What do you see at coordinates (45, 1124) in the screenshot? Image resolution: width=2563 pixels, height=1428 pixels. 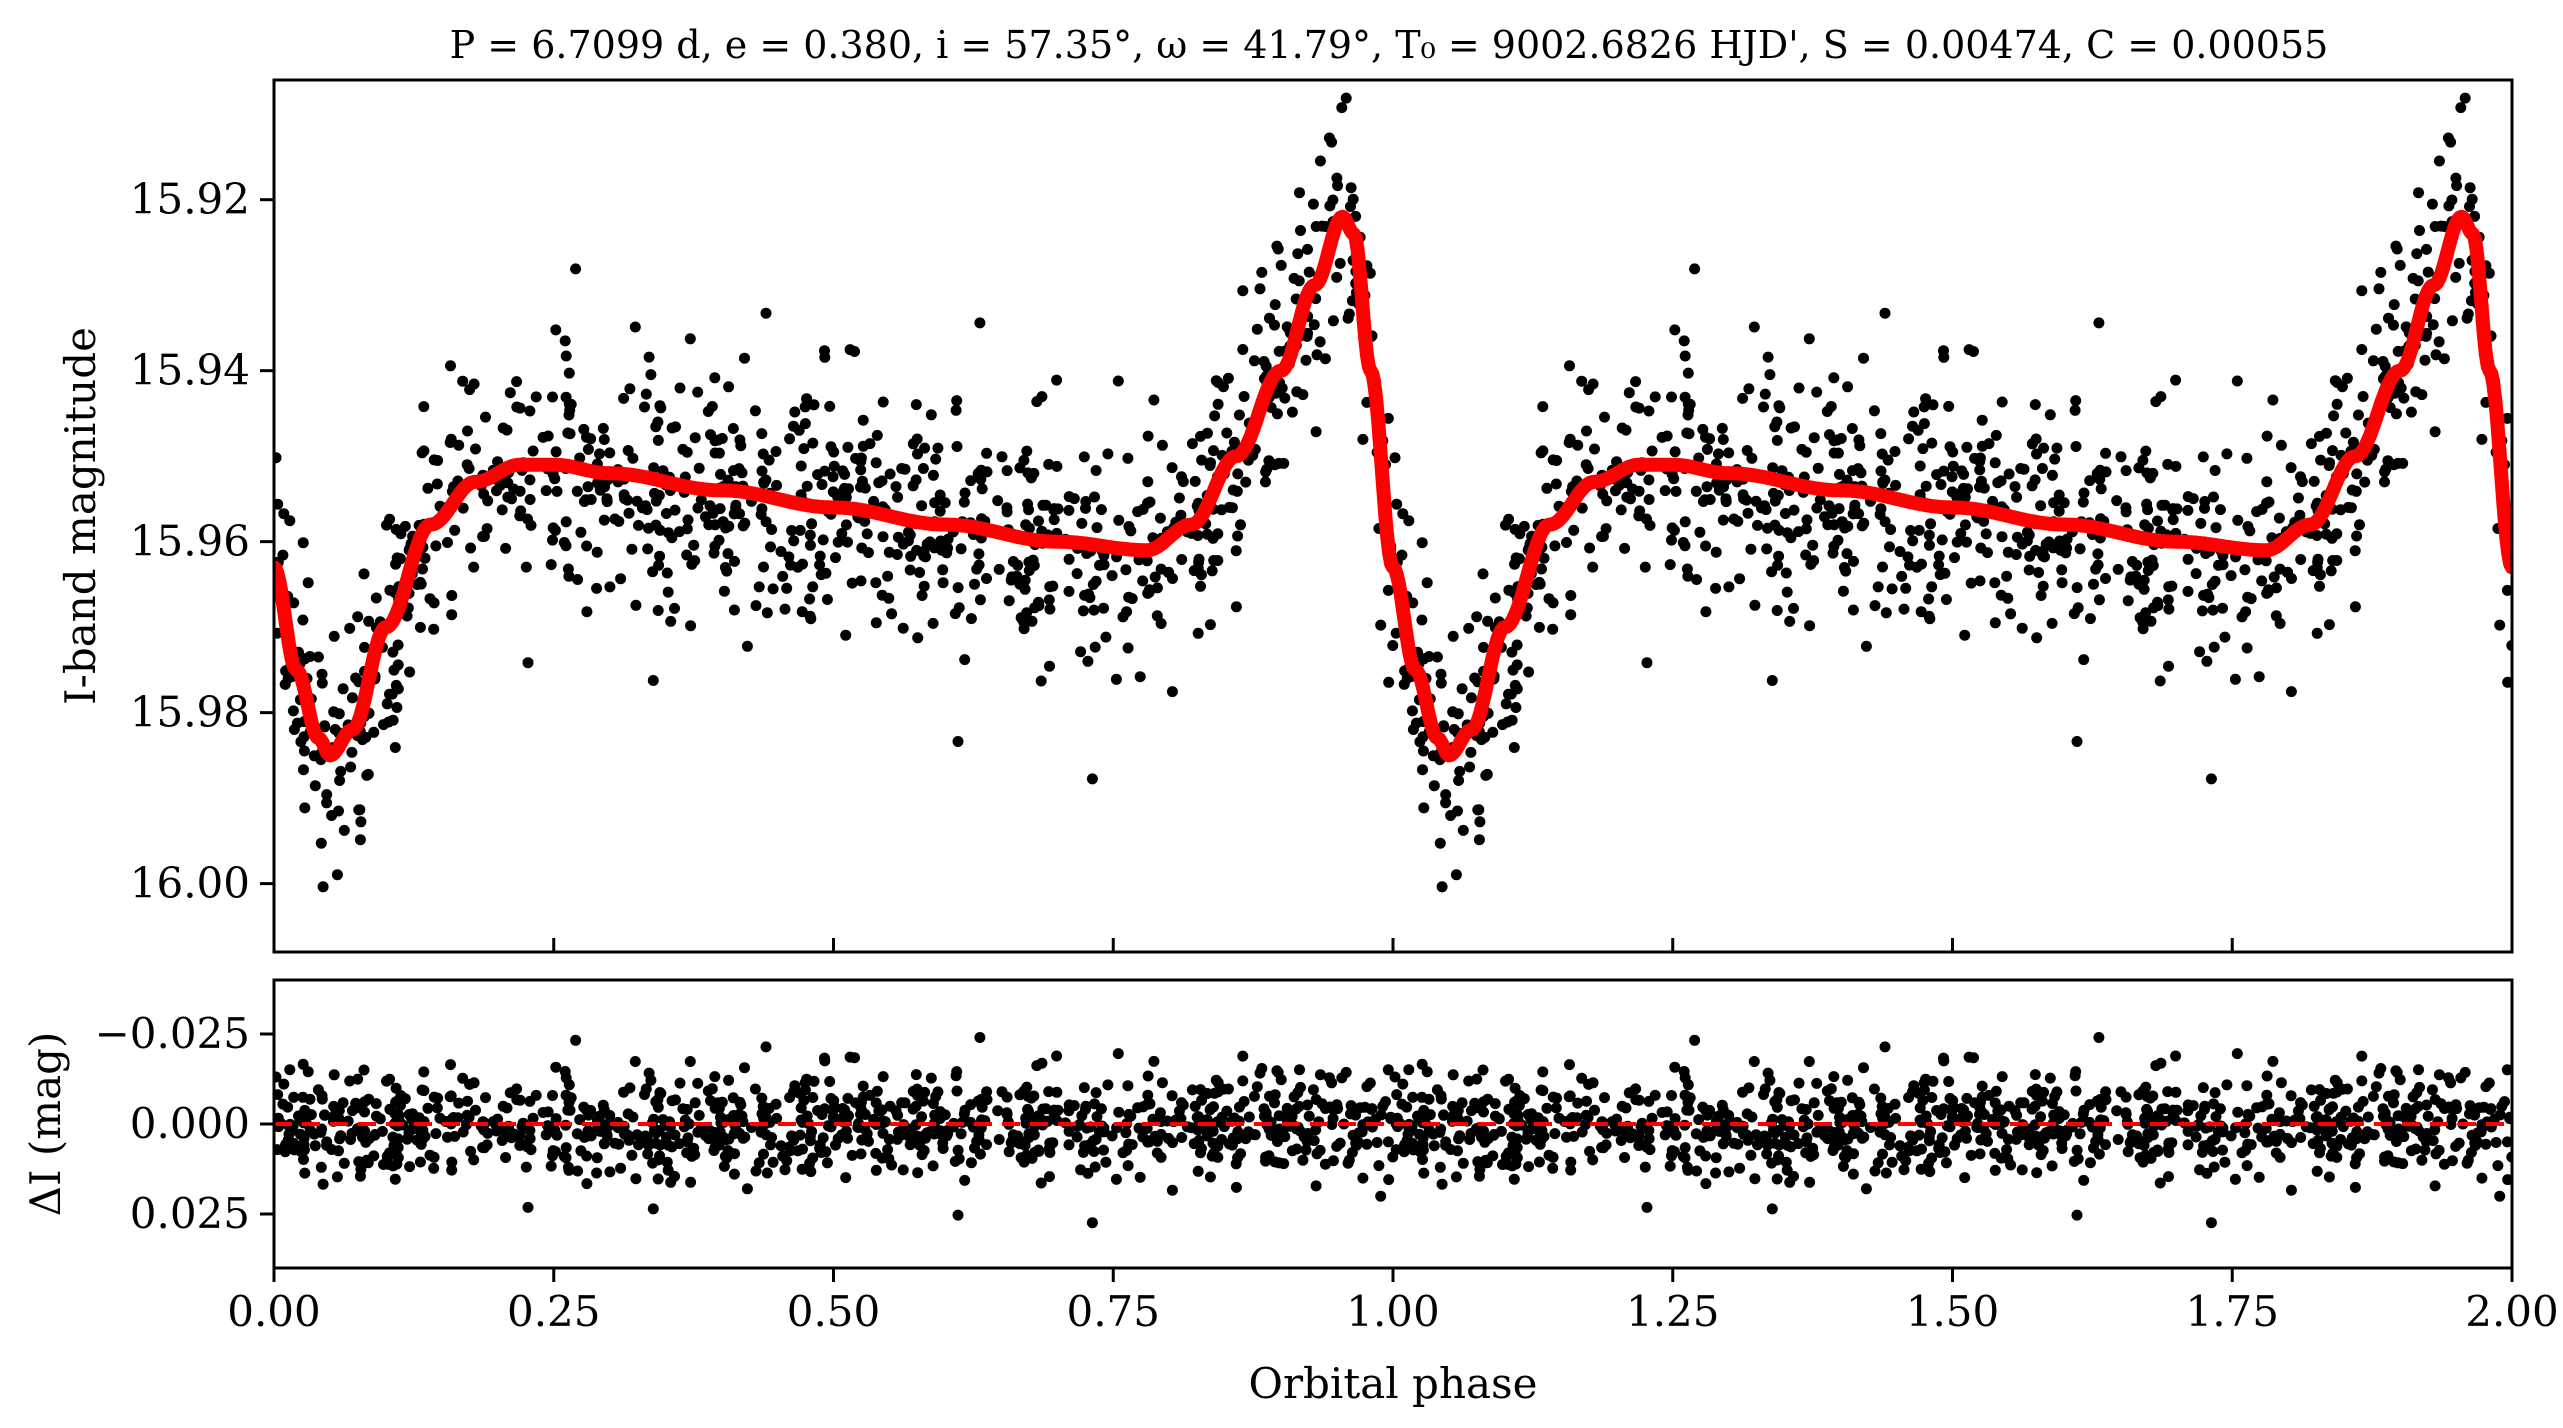 I see `bottom-ylabel: ΔI (mag)` at bounding box center [45, 1124].